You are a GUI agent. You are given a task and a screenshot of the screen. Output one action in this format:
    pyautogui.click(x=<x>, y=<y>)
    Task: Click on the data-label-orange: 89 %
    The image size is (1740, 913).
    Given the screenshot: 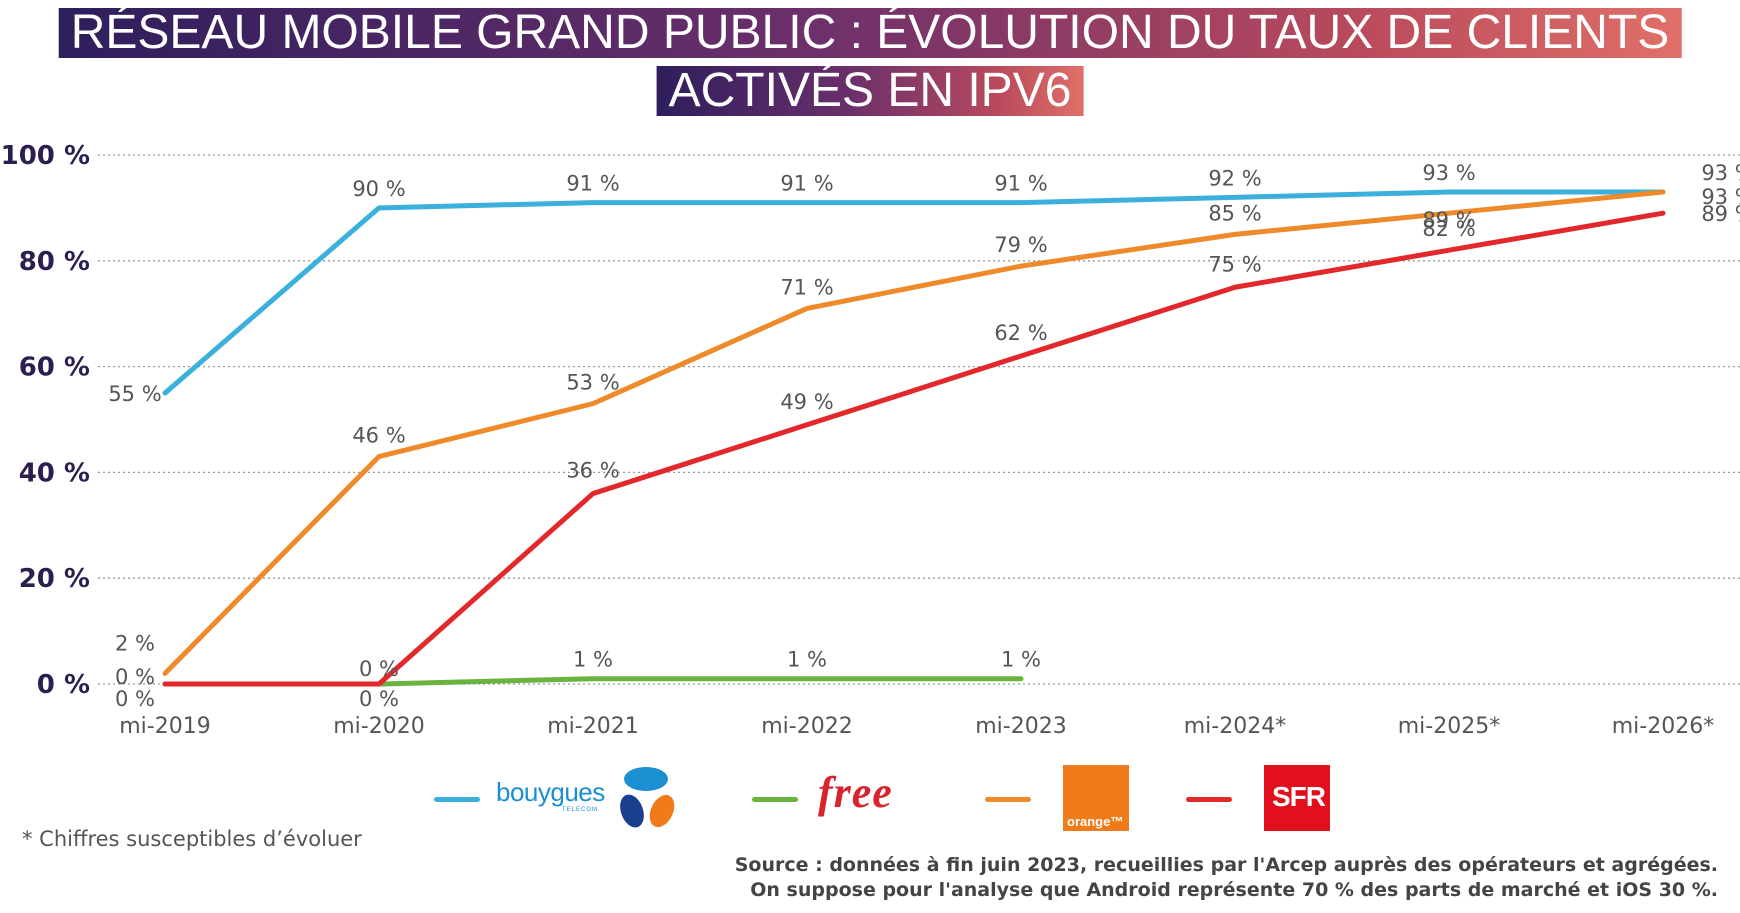 What is the action you would take?
    pyautogui.click(x=1448, y=220)
    